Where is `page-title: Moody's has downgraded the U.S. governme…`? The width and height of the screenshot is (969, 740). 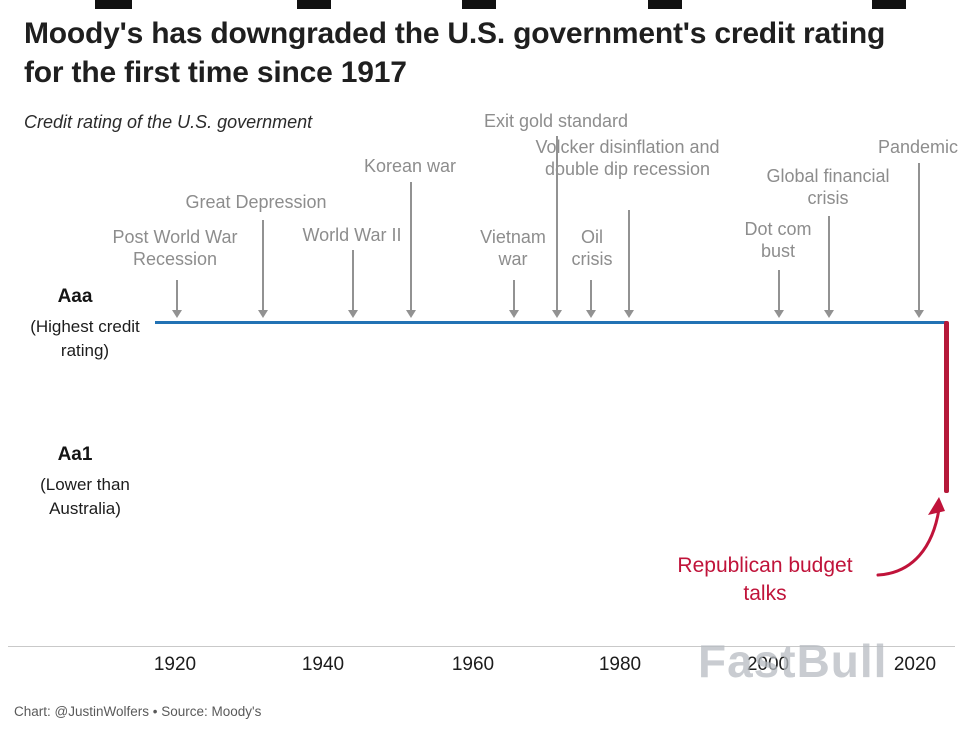 page-title: Moody's has downgraded the U.S. governme… is located at coordinates (455, 53).